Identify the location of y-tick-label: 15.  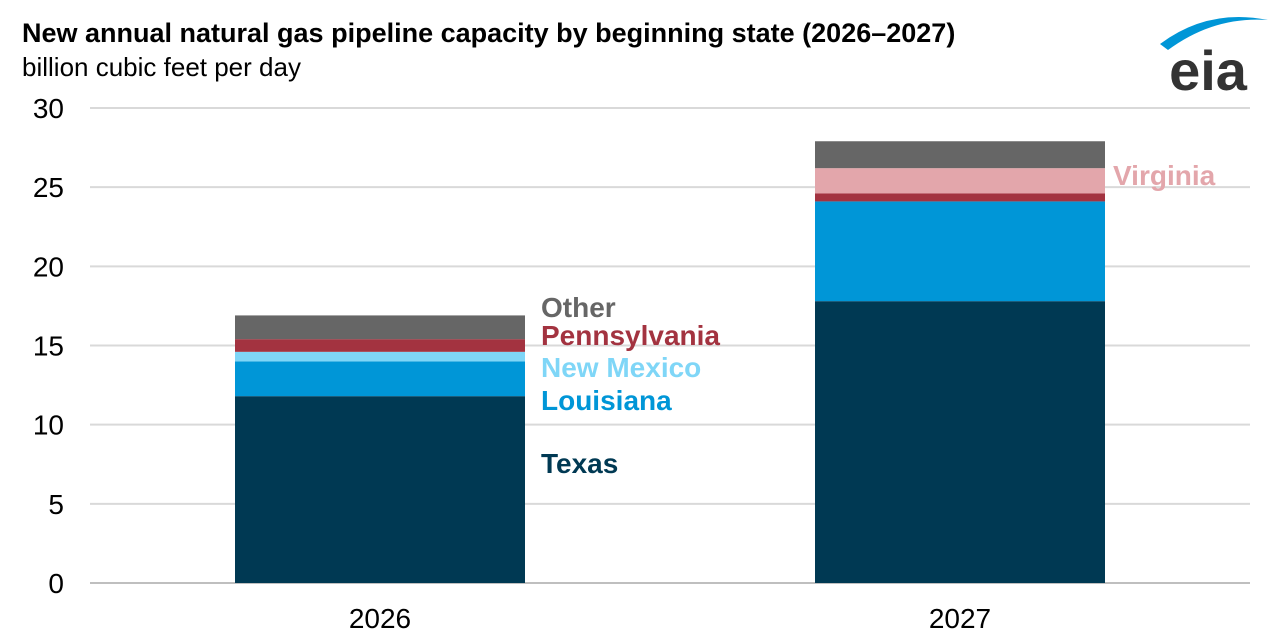
(48, 346).